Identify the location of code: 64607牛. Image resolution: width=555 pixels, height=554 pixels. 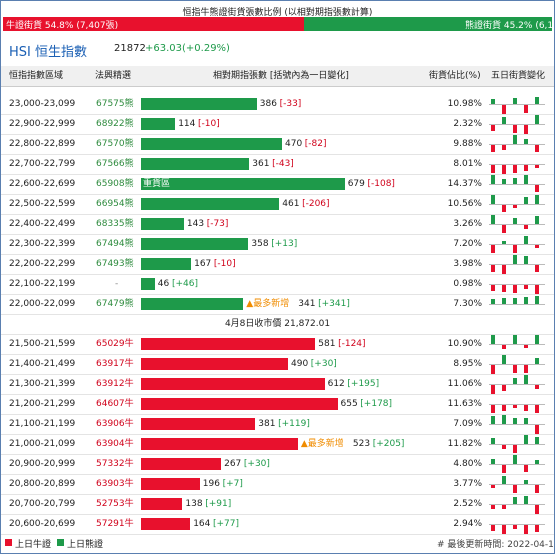
(115, 404).